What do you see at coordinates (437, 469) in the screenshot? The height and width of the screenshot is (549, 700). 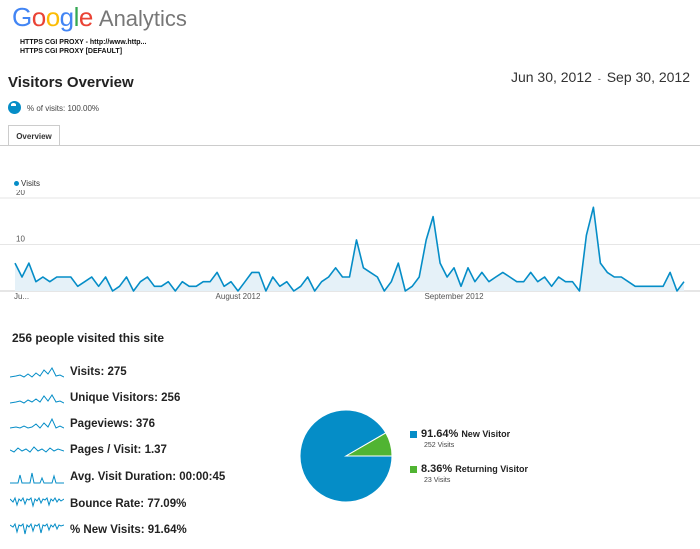 I see `returning-visitor-pct: 8.36%` at bounding box center [437, 469].